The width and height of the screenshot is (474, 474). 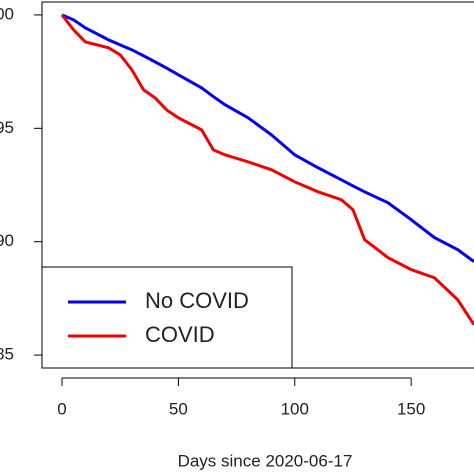 What do you see at coordinates (295, 408) in the screenshot?
I see `x-tick-label: 100` at bounding box center [295, 408].